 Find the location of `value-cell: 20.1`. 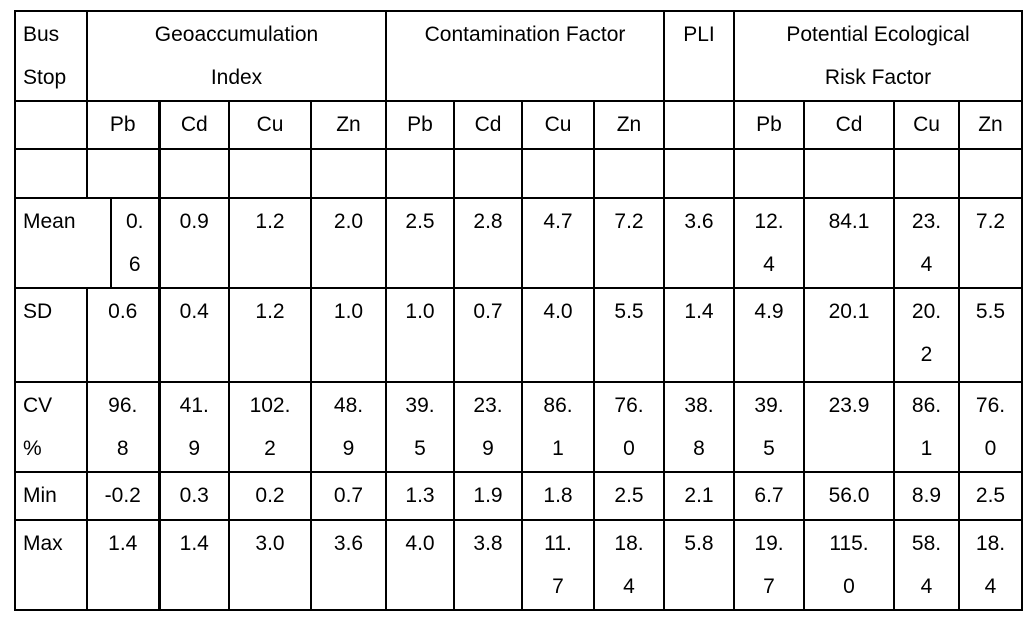

value-cell: 20.1 is located at coordinates (849, 335).